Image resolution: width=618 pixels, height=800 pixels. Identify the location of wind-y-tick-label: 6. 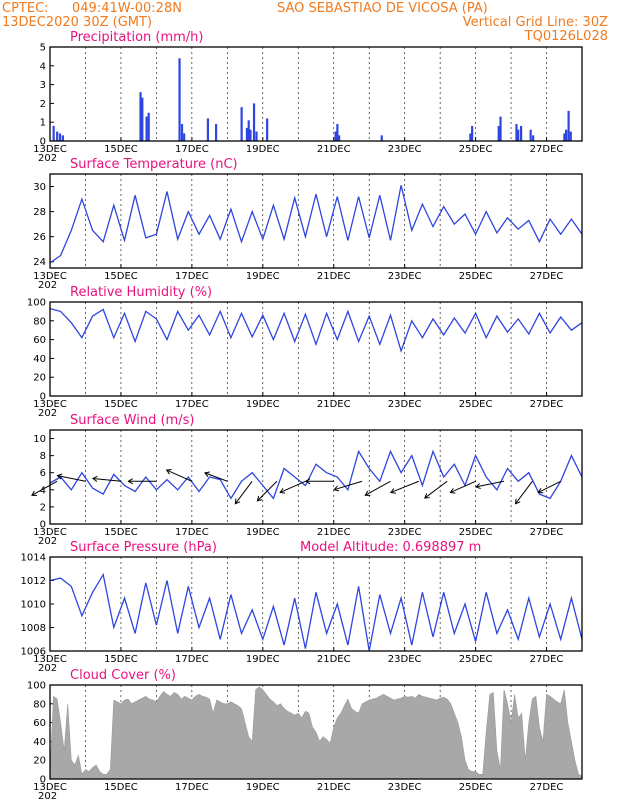
(43, 473).